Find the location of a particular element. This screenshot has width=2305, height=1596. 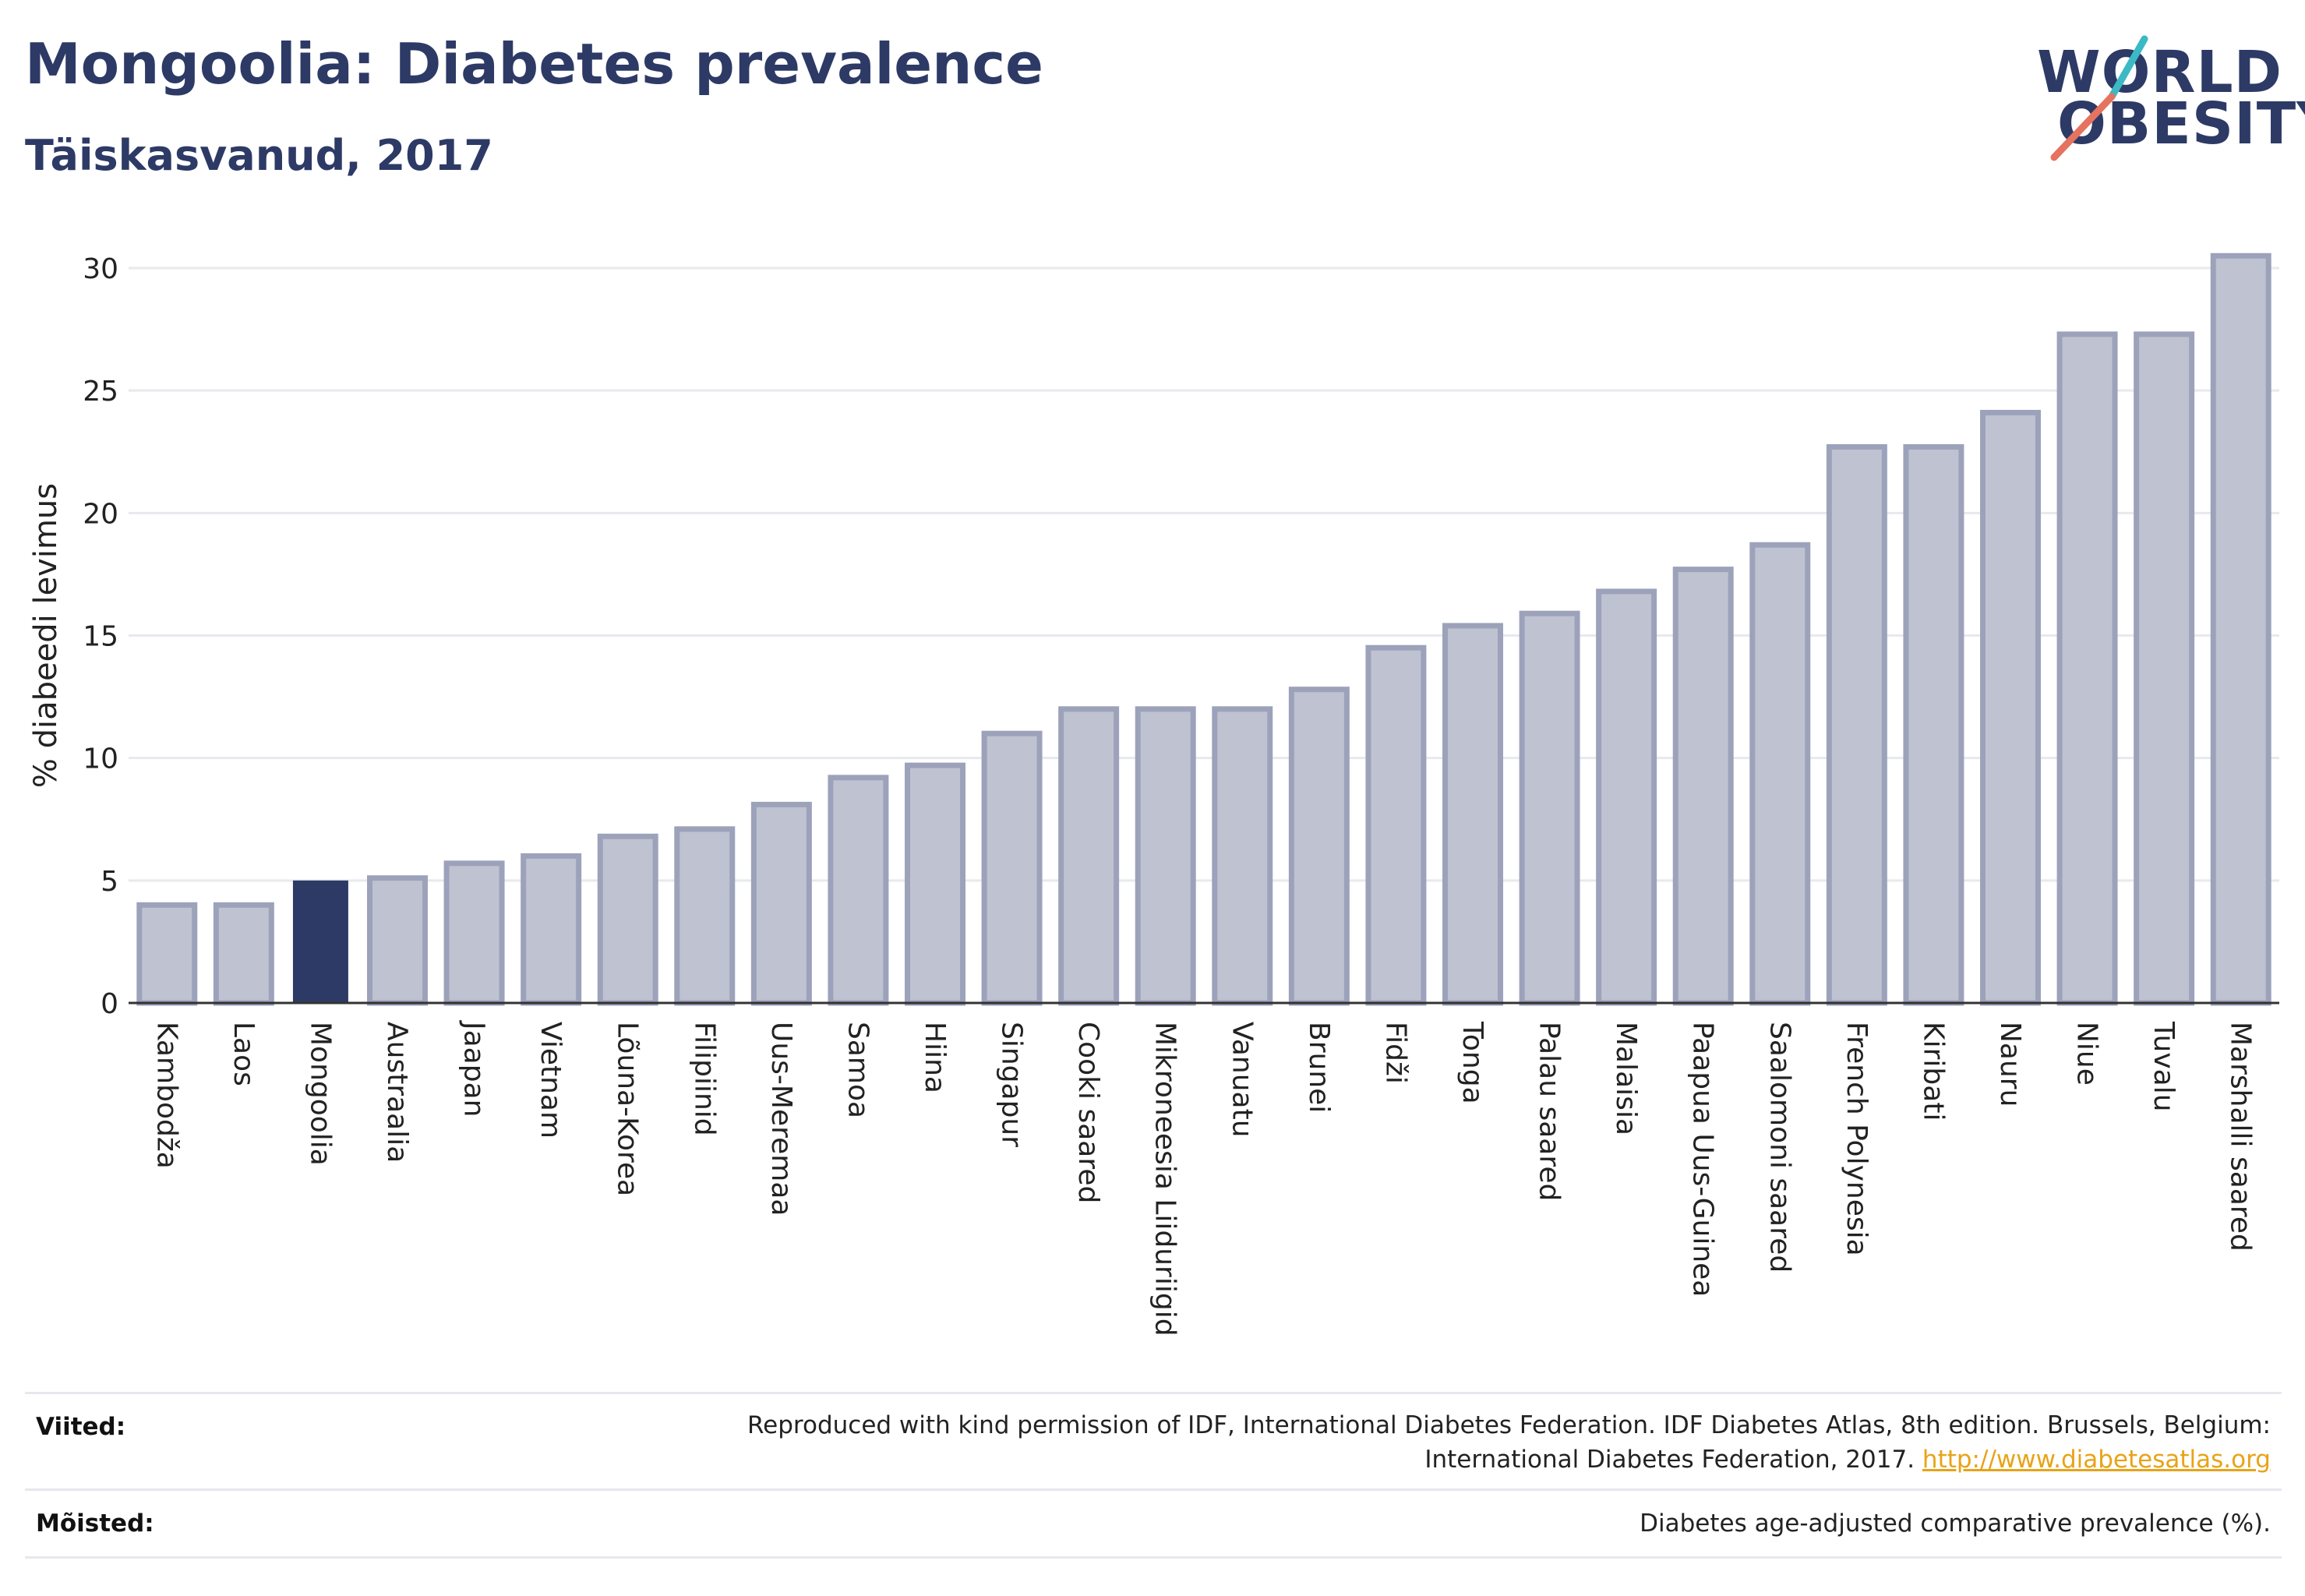

x-tick-label: Brunei is located at coordinates (1319, 1067).